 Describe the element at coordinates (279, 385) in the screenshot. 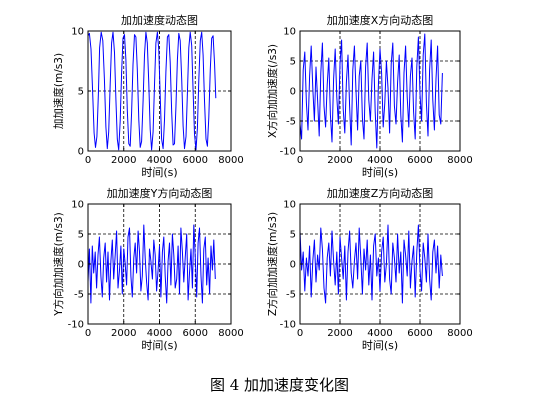

I see `figure-caption: 图 4 加加速度变化图` at that location.